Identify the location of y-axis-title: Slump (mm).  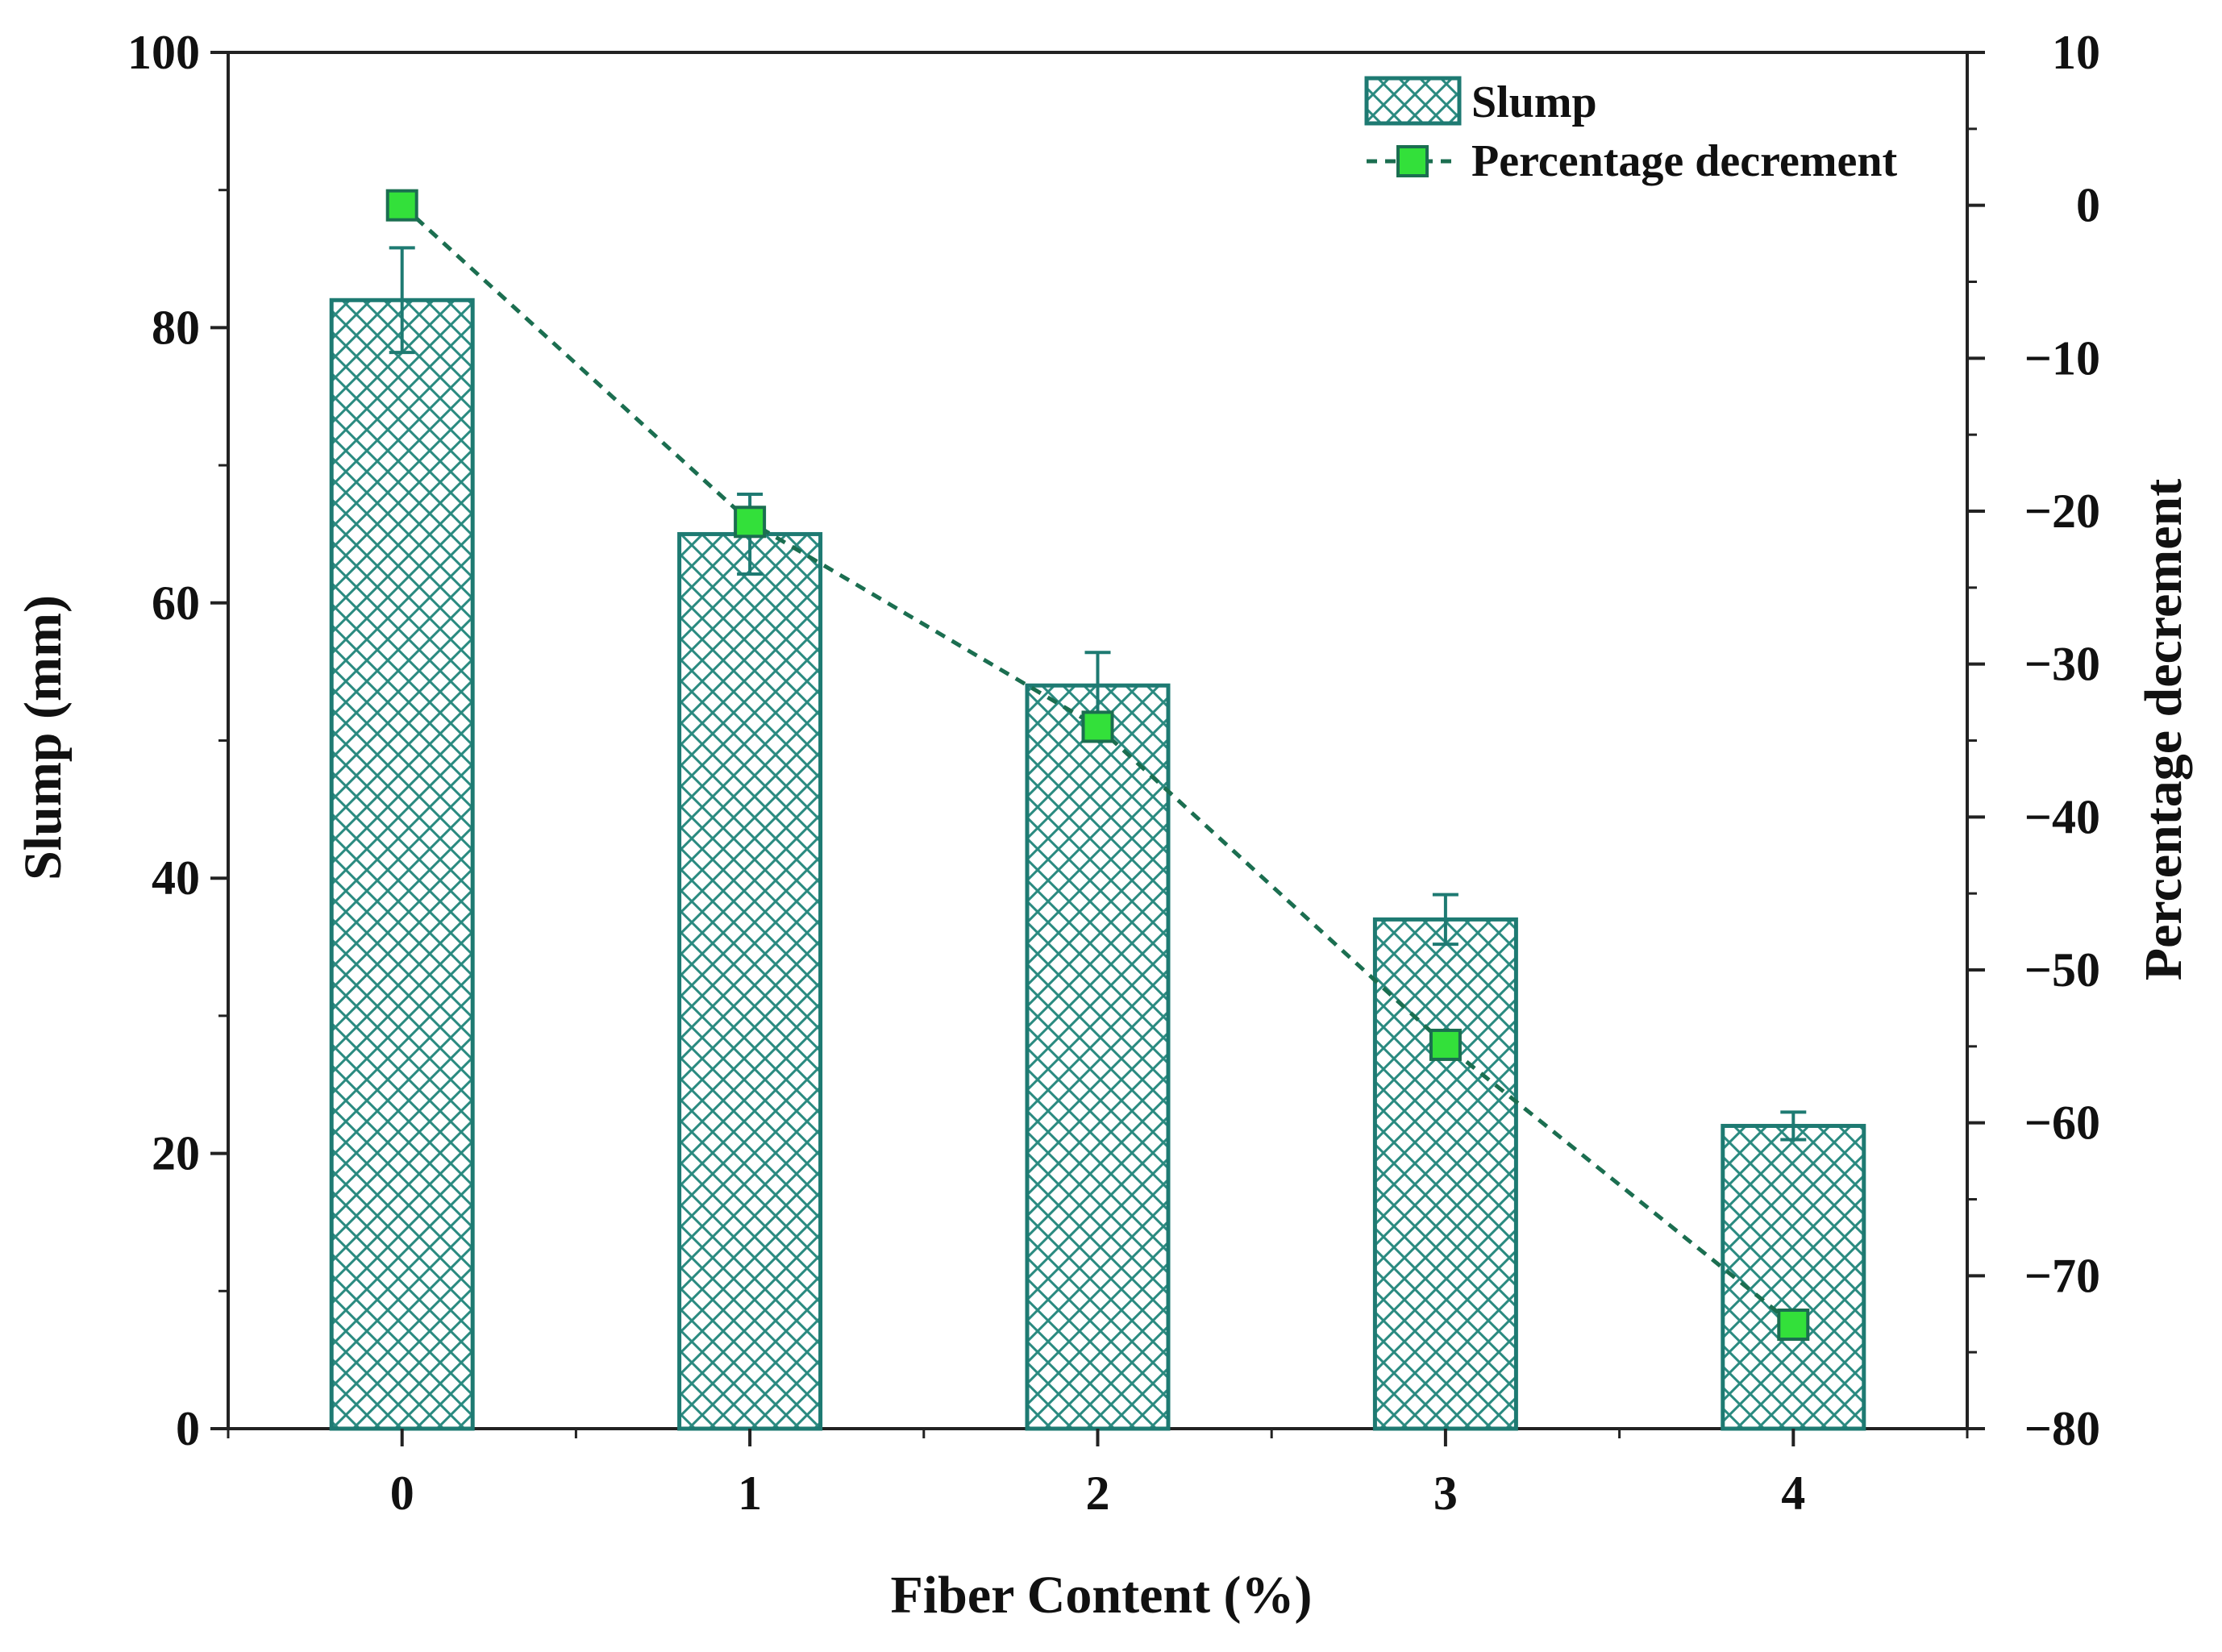
(43, 737).